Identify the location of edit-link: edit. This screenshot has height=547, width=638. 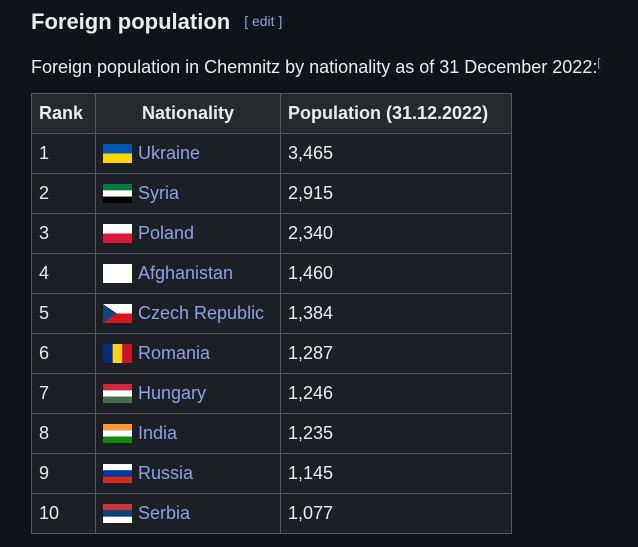
(263, 21).